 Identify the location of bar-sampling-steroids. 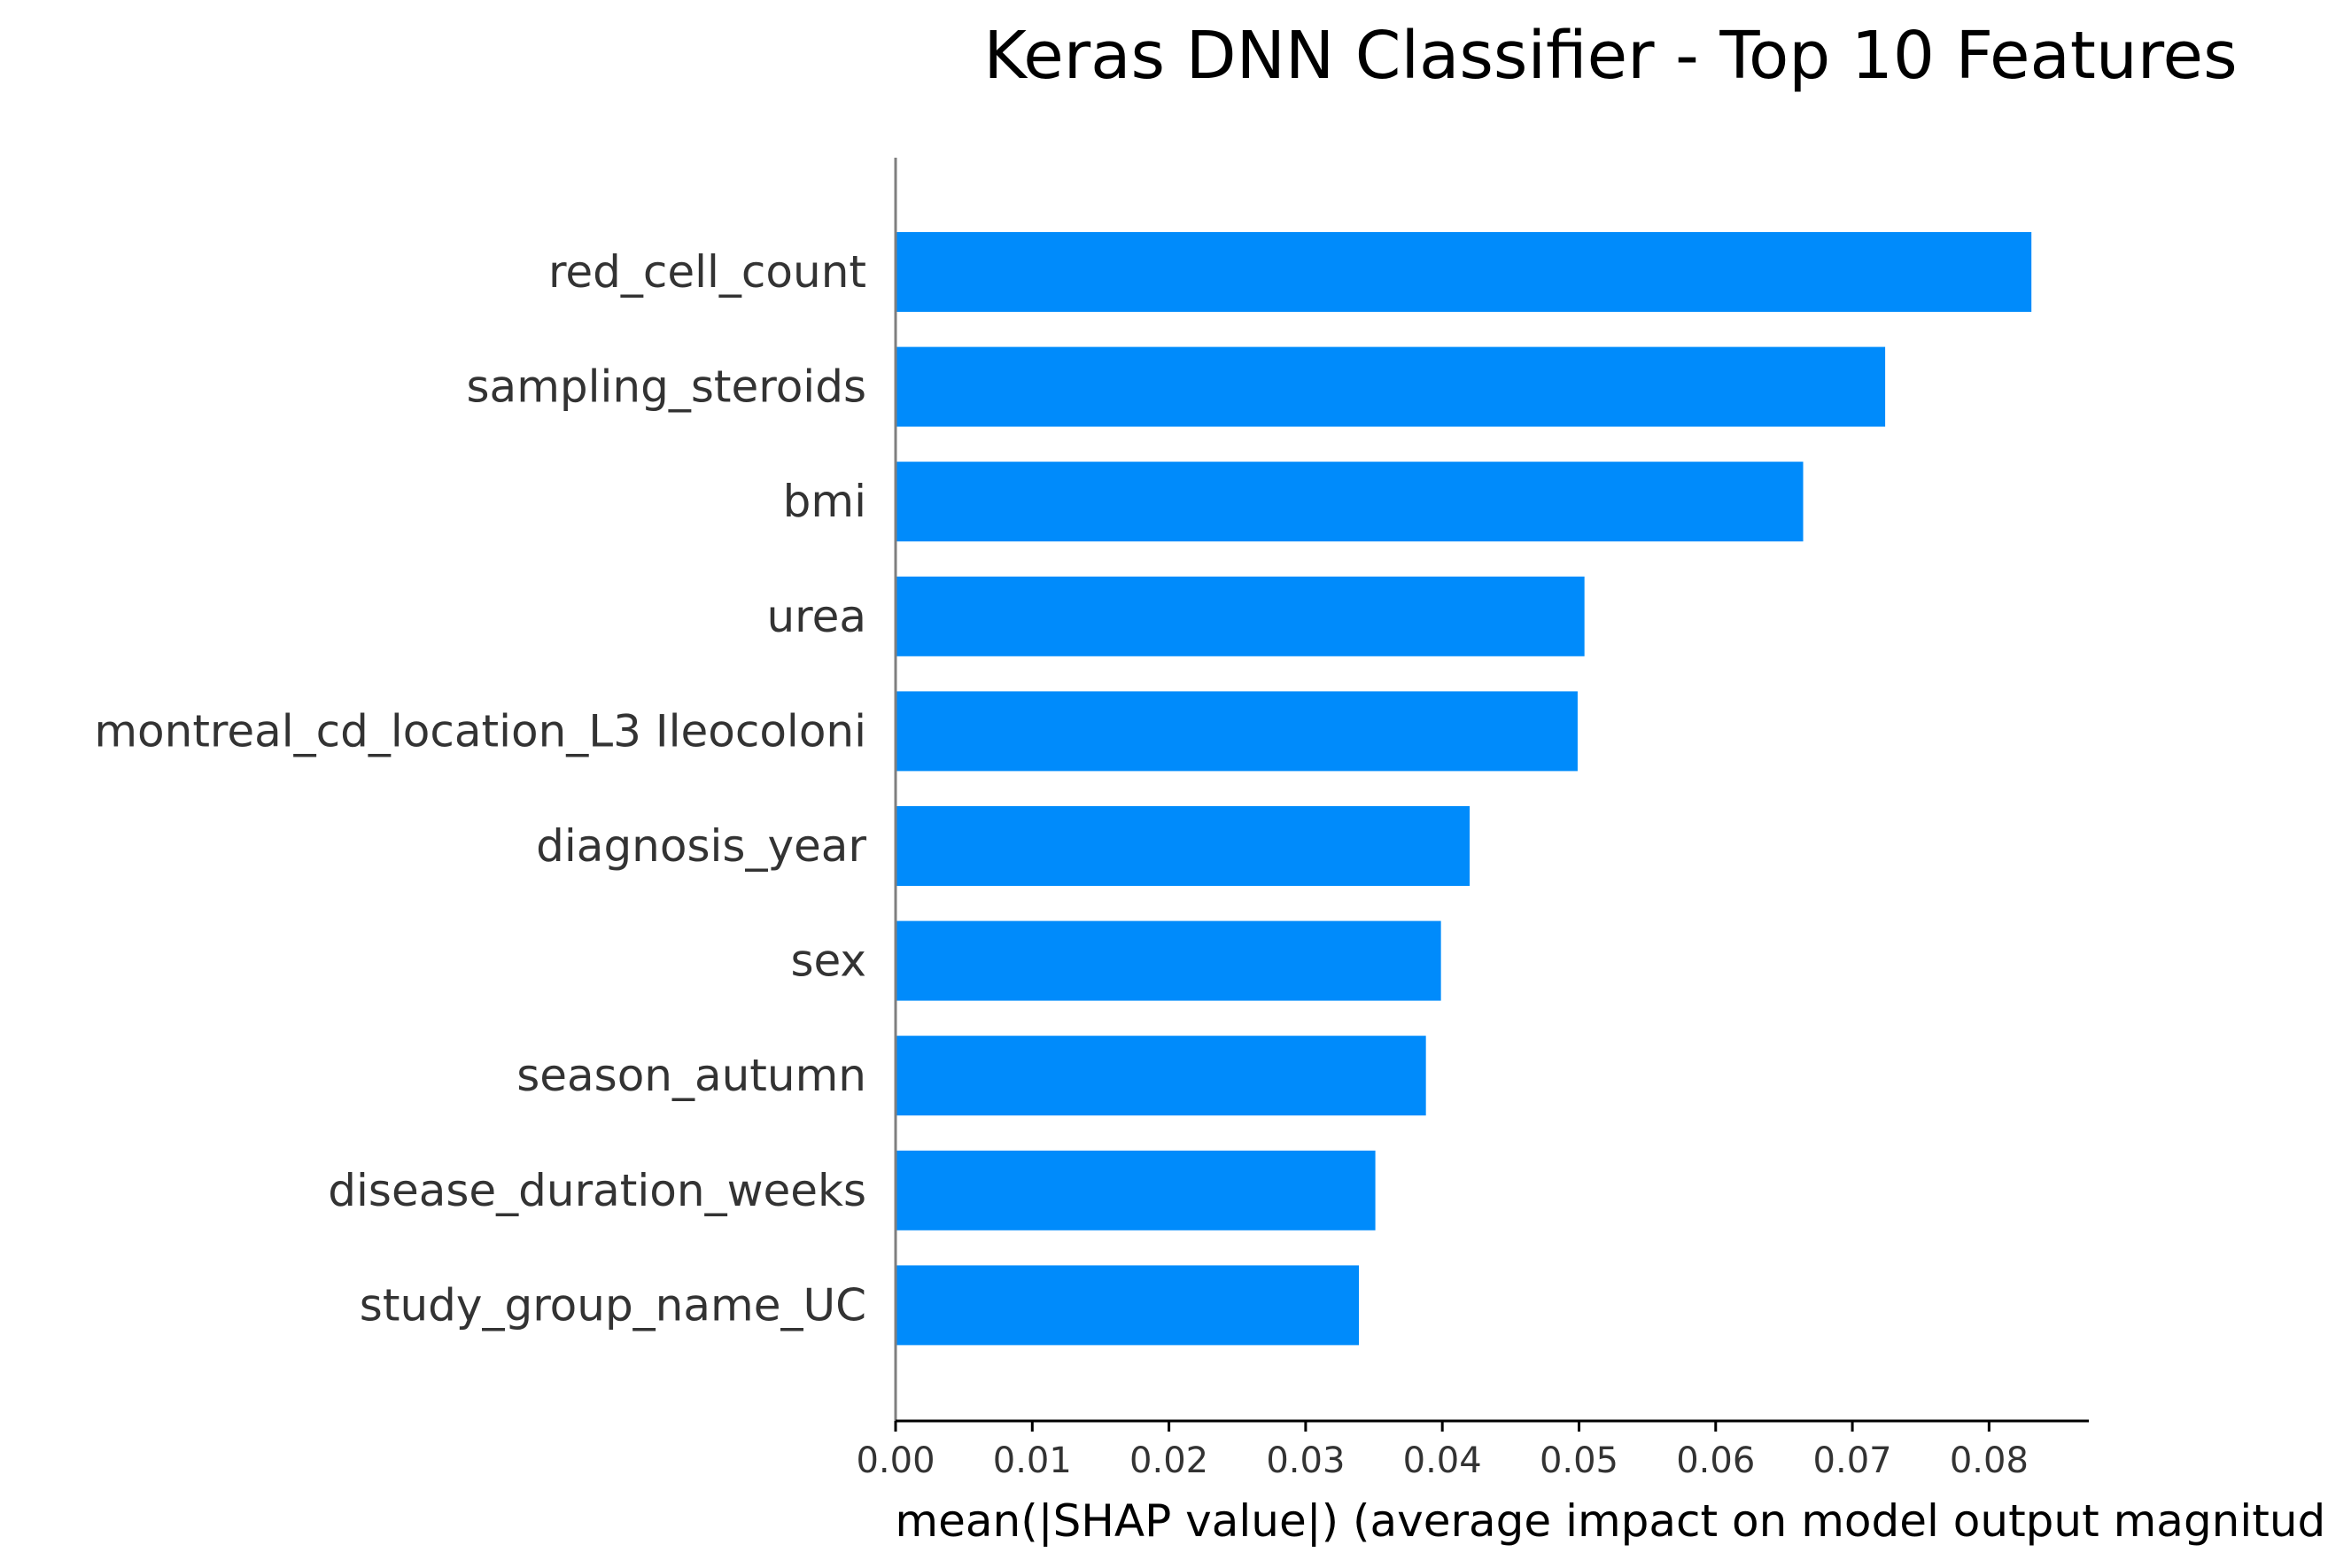
(1391, 386).